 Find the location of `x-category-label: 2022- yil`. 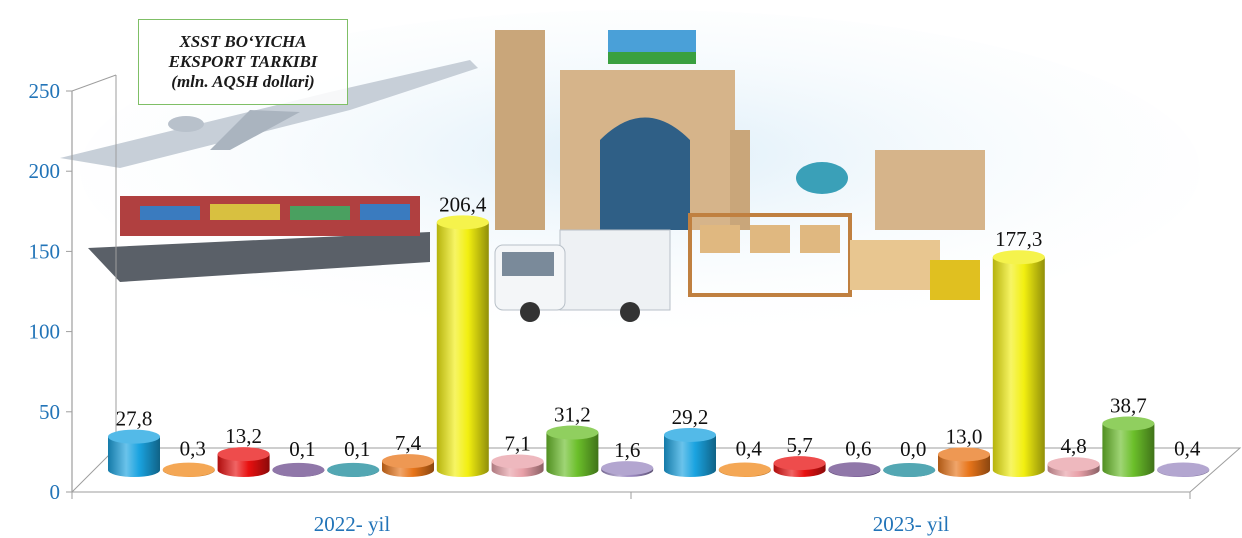

x-category-label: 2022- yil is located at coordinates (352, 524).